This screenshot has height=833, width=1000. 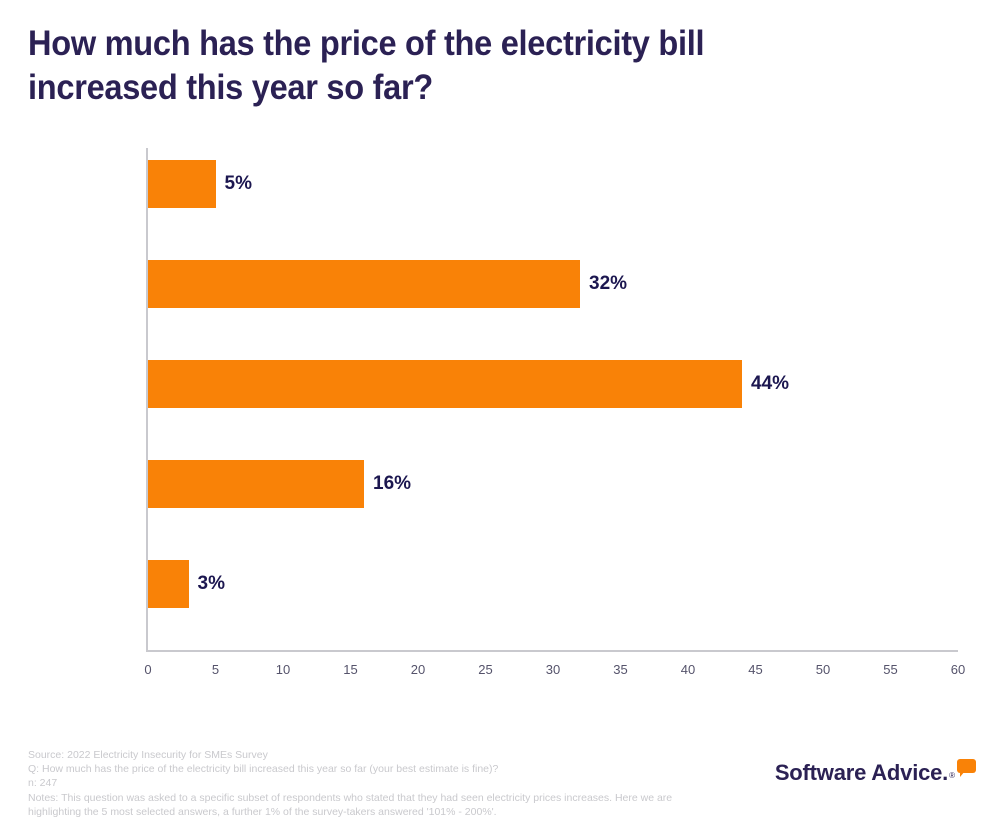 I want to click on x-axis-line, so click(x=552, y=651).